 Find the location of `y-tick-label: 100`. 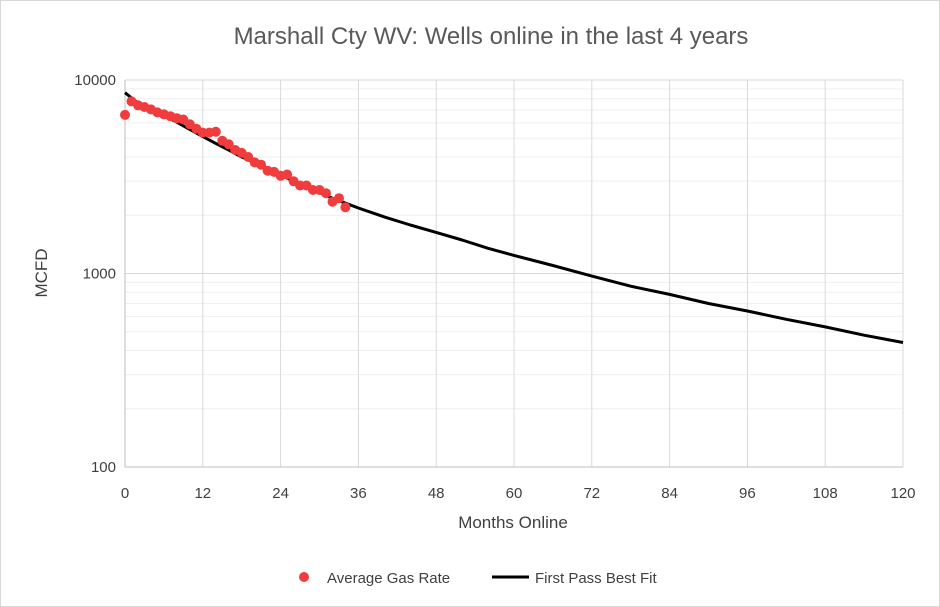

y-tick-label: 100 is located at coordinates (103, 467).